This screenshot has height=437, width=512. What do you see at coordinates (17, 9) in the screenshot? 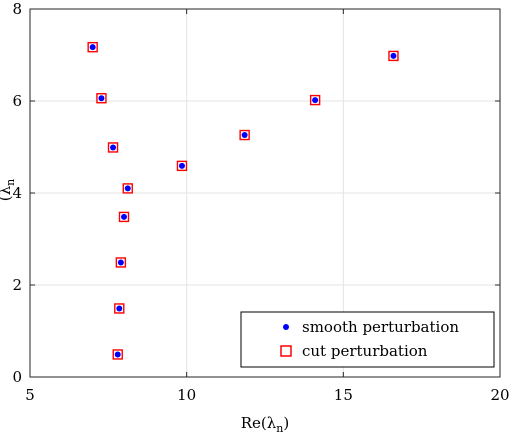
I see `y-tick-label-4: 8` at bounding box center [17, 9].